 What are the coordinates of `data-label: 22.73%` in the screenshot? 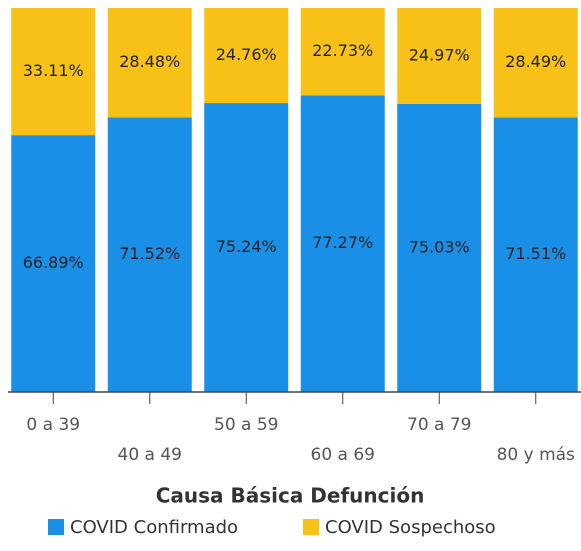 It's located at (342, 50).